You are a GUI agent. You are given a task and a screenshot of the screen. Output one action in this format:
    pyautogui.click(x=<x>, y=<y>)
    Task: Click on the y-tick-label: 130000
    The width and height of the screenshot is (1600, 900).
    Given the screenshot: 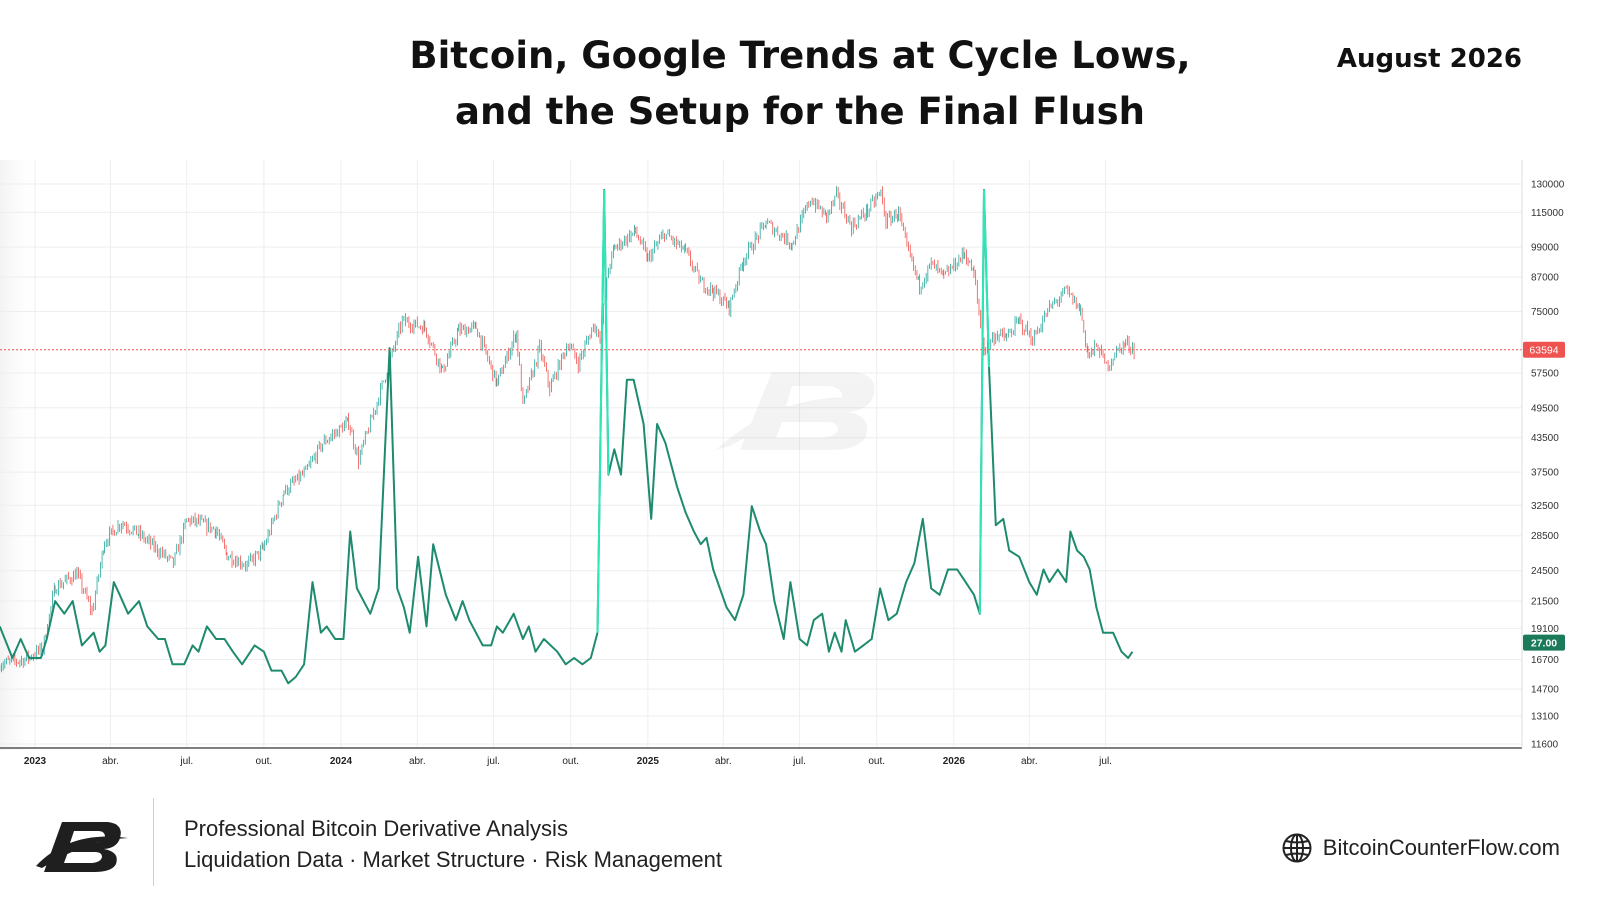 What is the action you would take?
    pyautogui.click(x=1548, y=185)
    